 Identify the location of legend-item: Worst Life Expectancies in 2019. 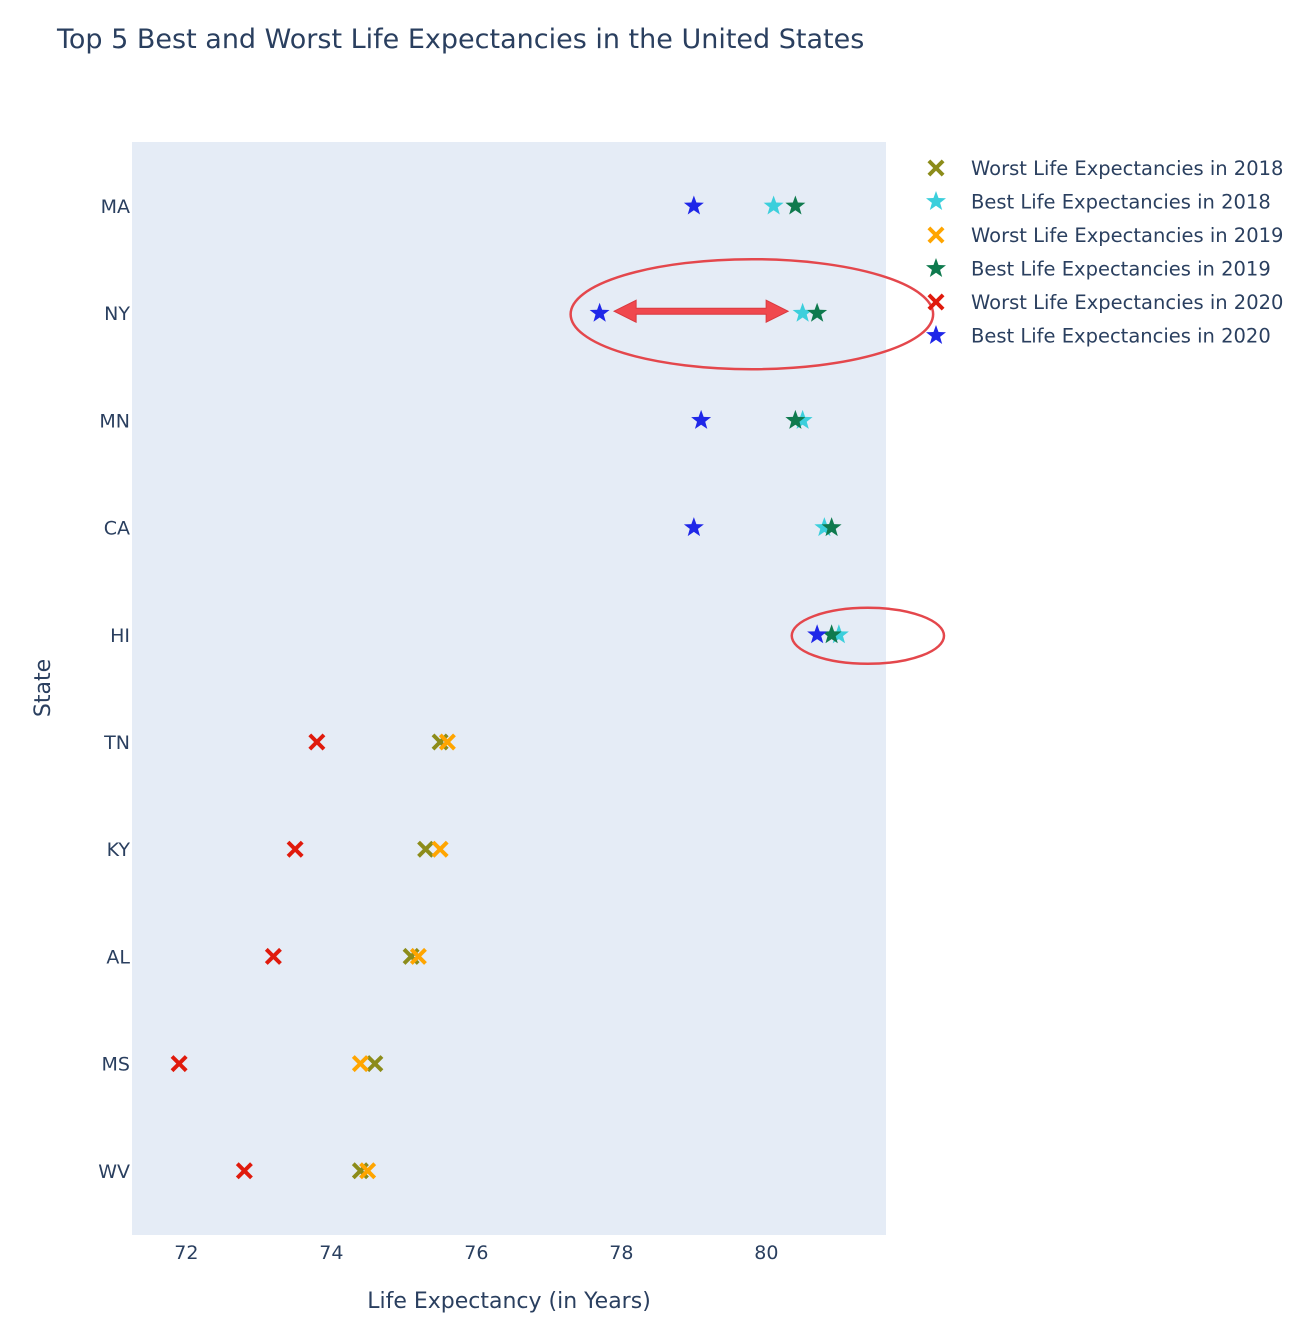
(1105, 235).